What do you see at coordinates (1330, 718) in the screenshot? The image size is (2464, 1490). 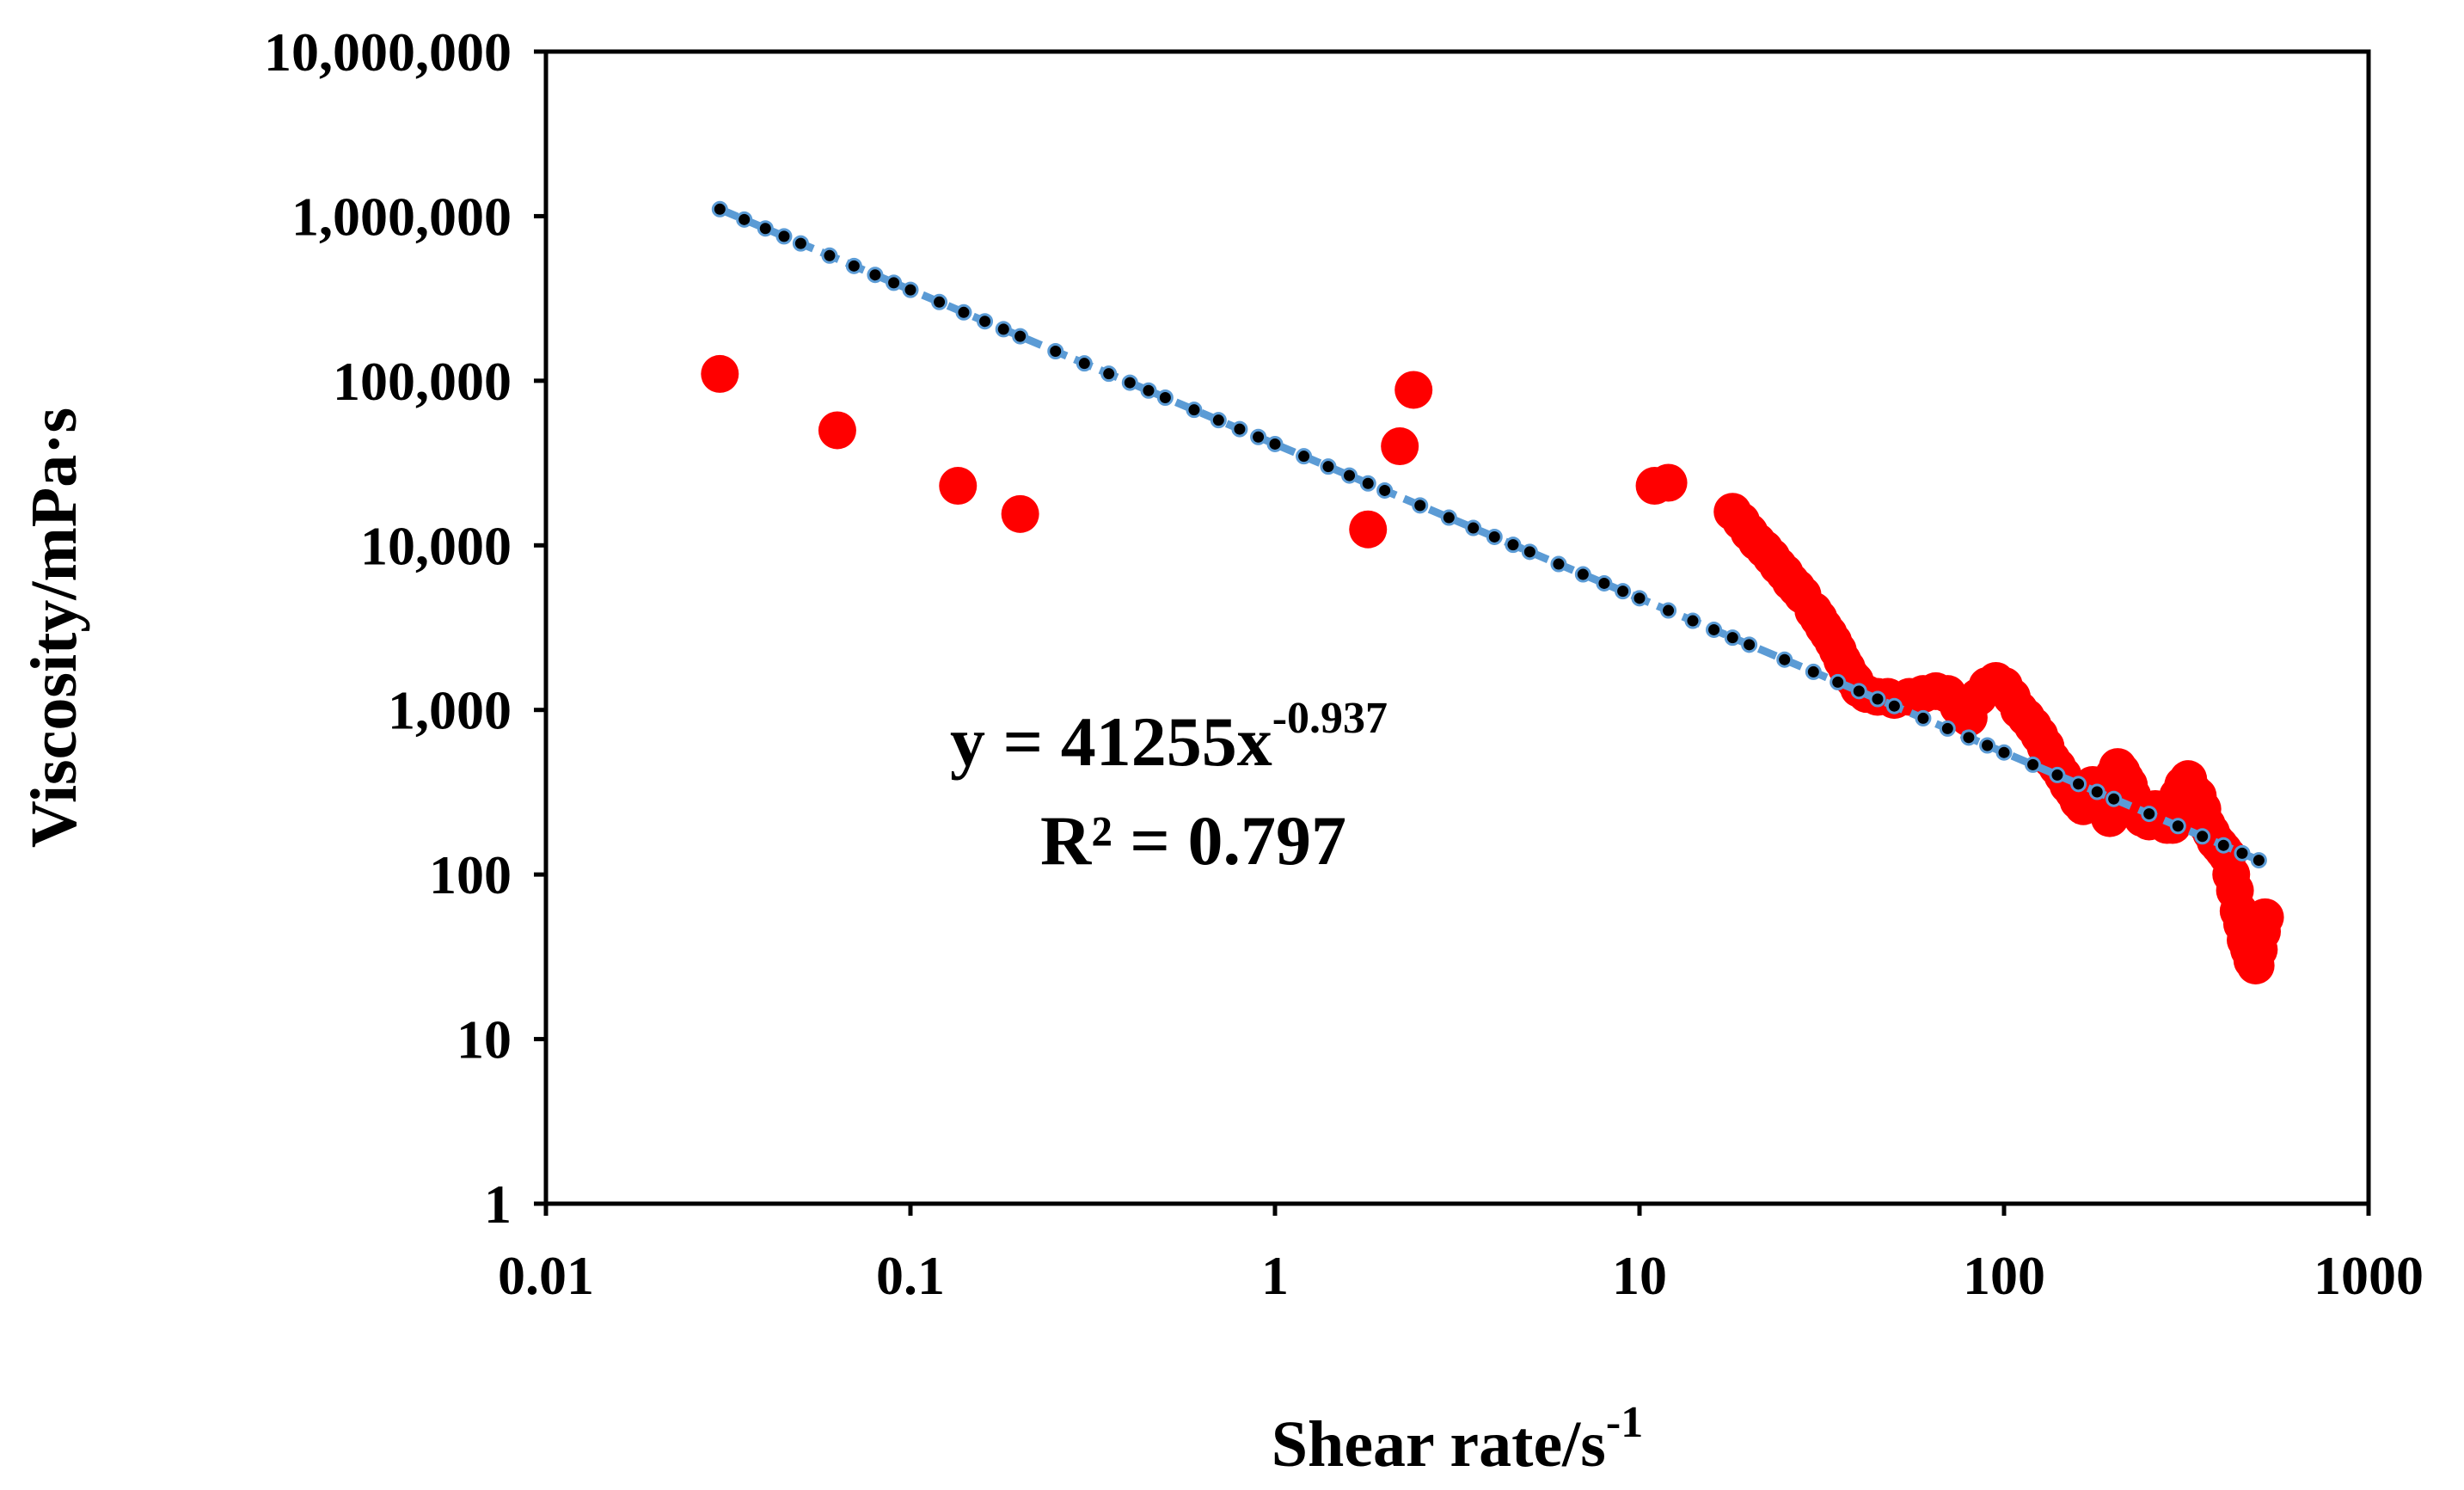 I see `fit-equation-exponent: -0.937` at bounding box center [1330, 718].